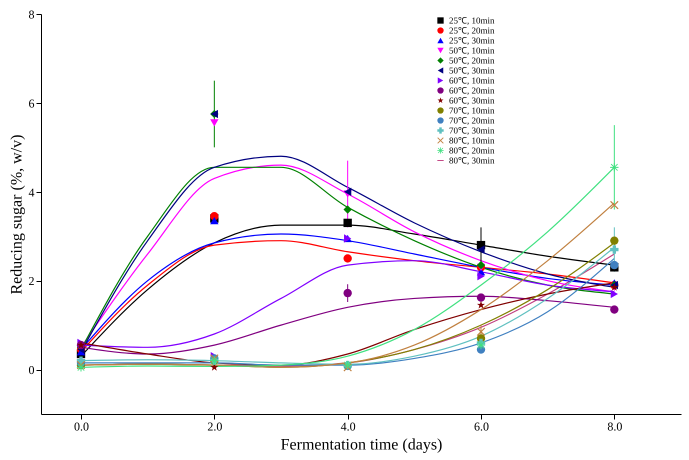 This screenshot has height=460, width=689. What do you see at coordinates (472, 21) in the screenshot?
I see `legend-label: 25℃, 10min` at bounding box center [472, 21].